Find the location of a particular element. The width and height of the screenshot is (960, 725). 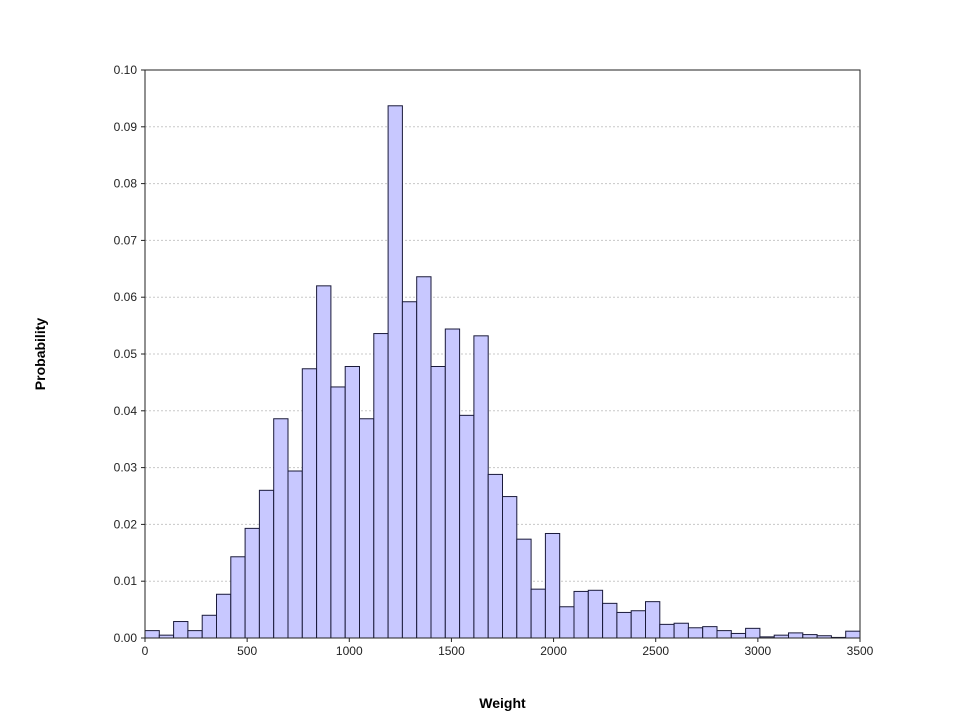

y-axis-title: Probability is located at coordinates (40, 354).